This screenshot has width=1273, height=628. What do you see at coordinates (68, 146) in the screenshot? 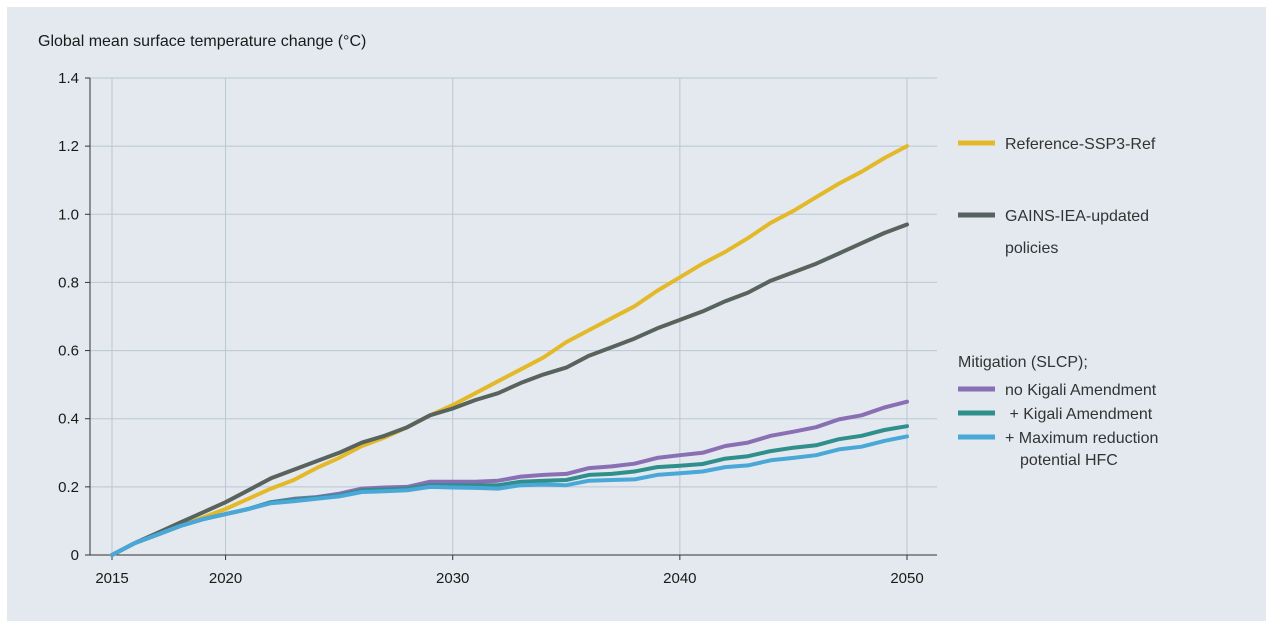
I see `y-tick-label-6: 1.2` at bounding box center [68, 146].